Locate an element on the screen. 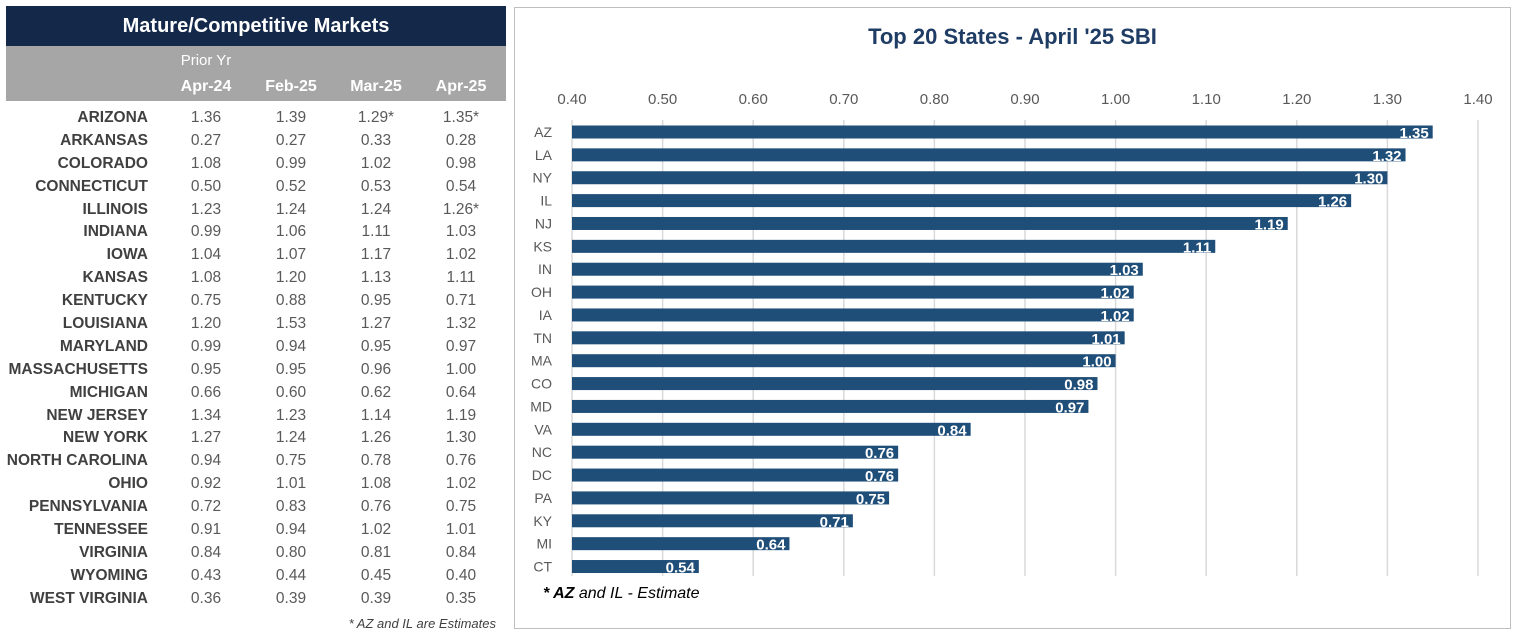 This screenshot has height=638, width=1518. table-cell: 0.91 is located at coordinates (206, 530).